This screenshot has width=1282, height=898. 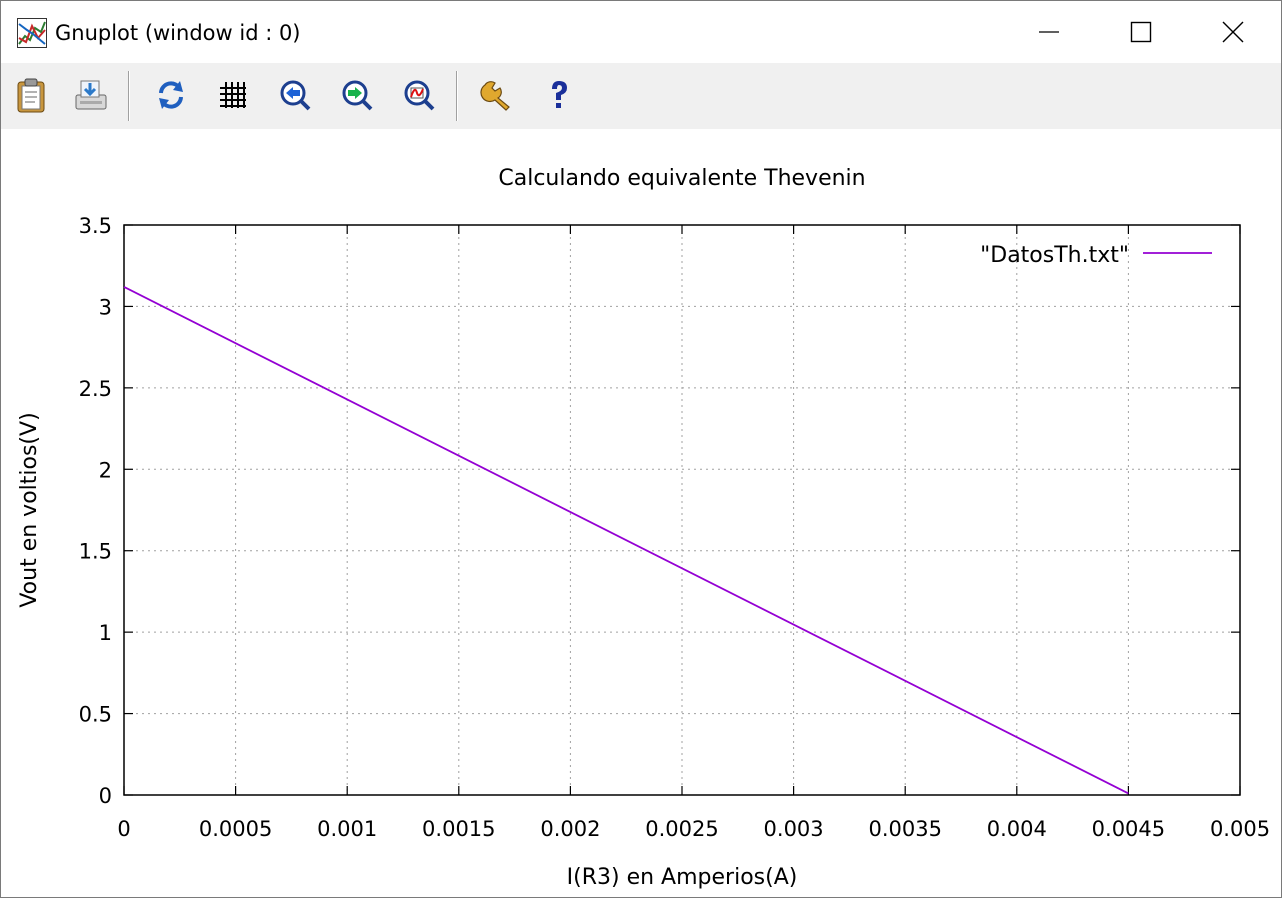 I want to click on y-tick-label: 3, so click(x=105, y=307).